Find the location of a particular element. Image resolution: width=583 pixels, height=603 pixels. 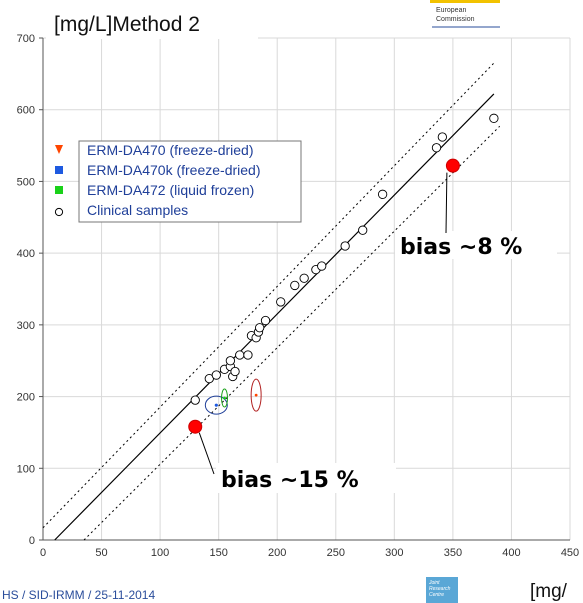

legend-marker-circle is located at coordinates (59, 212).